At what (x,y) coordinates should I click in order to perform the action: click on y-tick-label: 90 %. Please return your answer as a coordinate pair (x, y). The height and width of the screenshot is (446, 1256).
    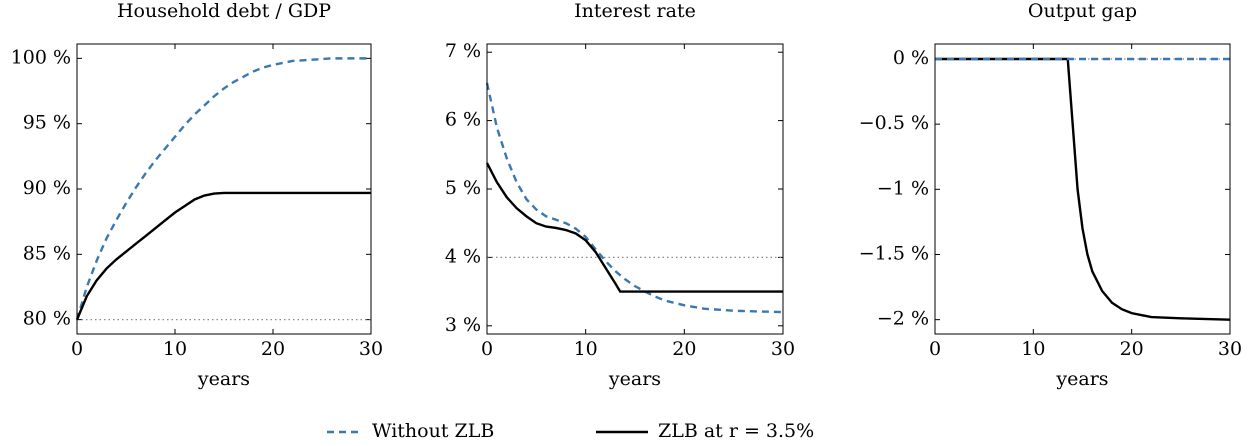
    Looking at the image, I should click on (47, 188).